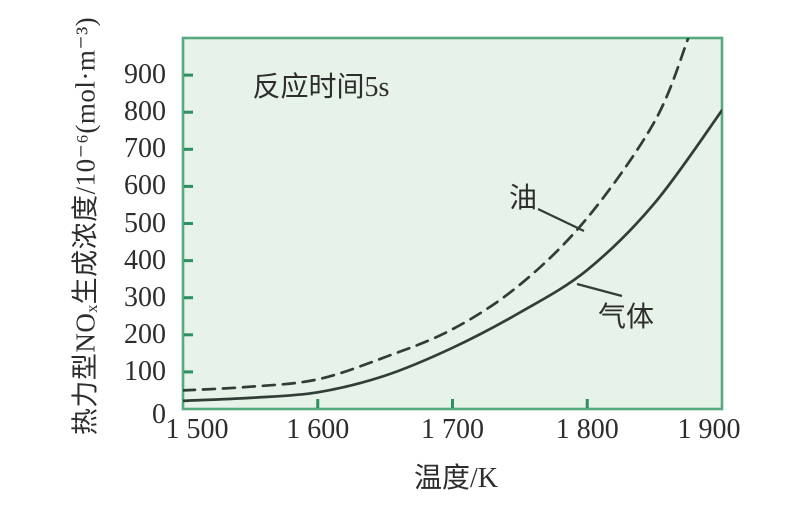  Describe the element at coordinates (145, 334) in the screenshot. I see `y-tick-label: 200` at that location.